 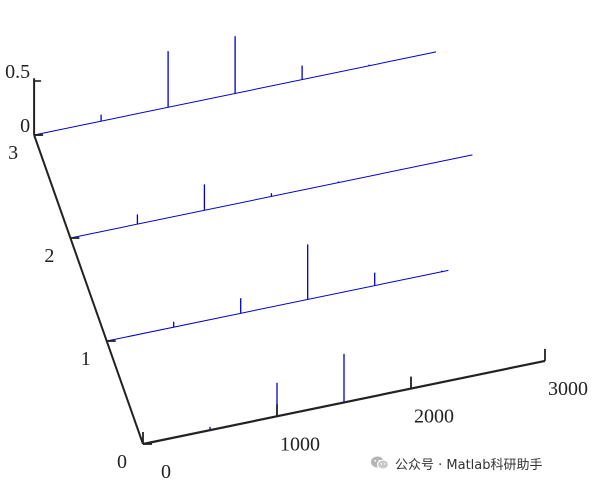 I want to click on y-tick-label-3: 3, so click(x=13, y=153).